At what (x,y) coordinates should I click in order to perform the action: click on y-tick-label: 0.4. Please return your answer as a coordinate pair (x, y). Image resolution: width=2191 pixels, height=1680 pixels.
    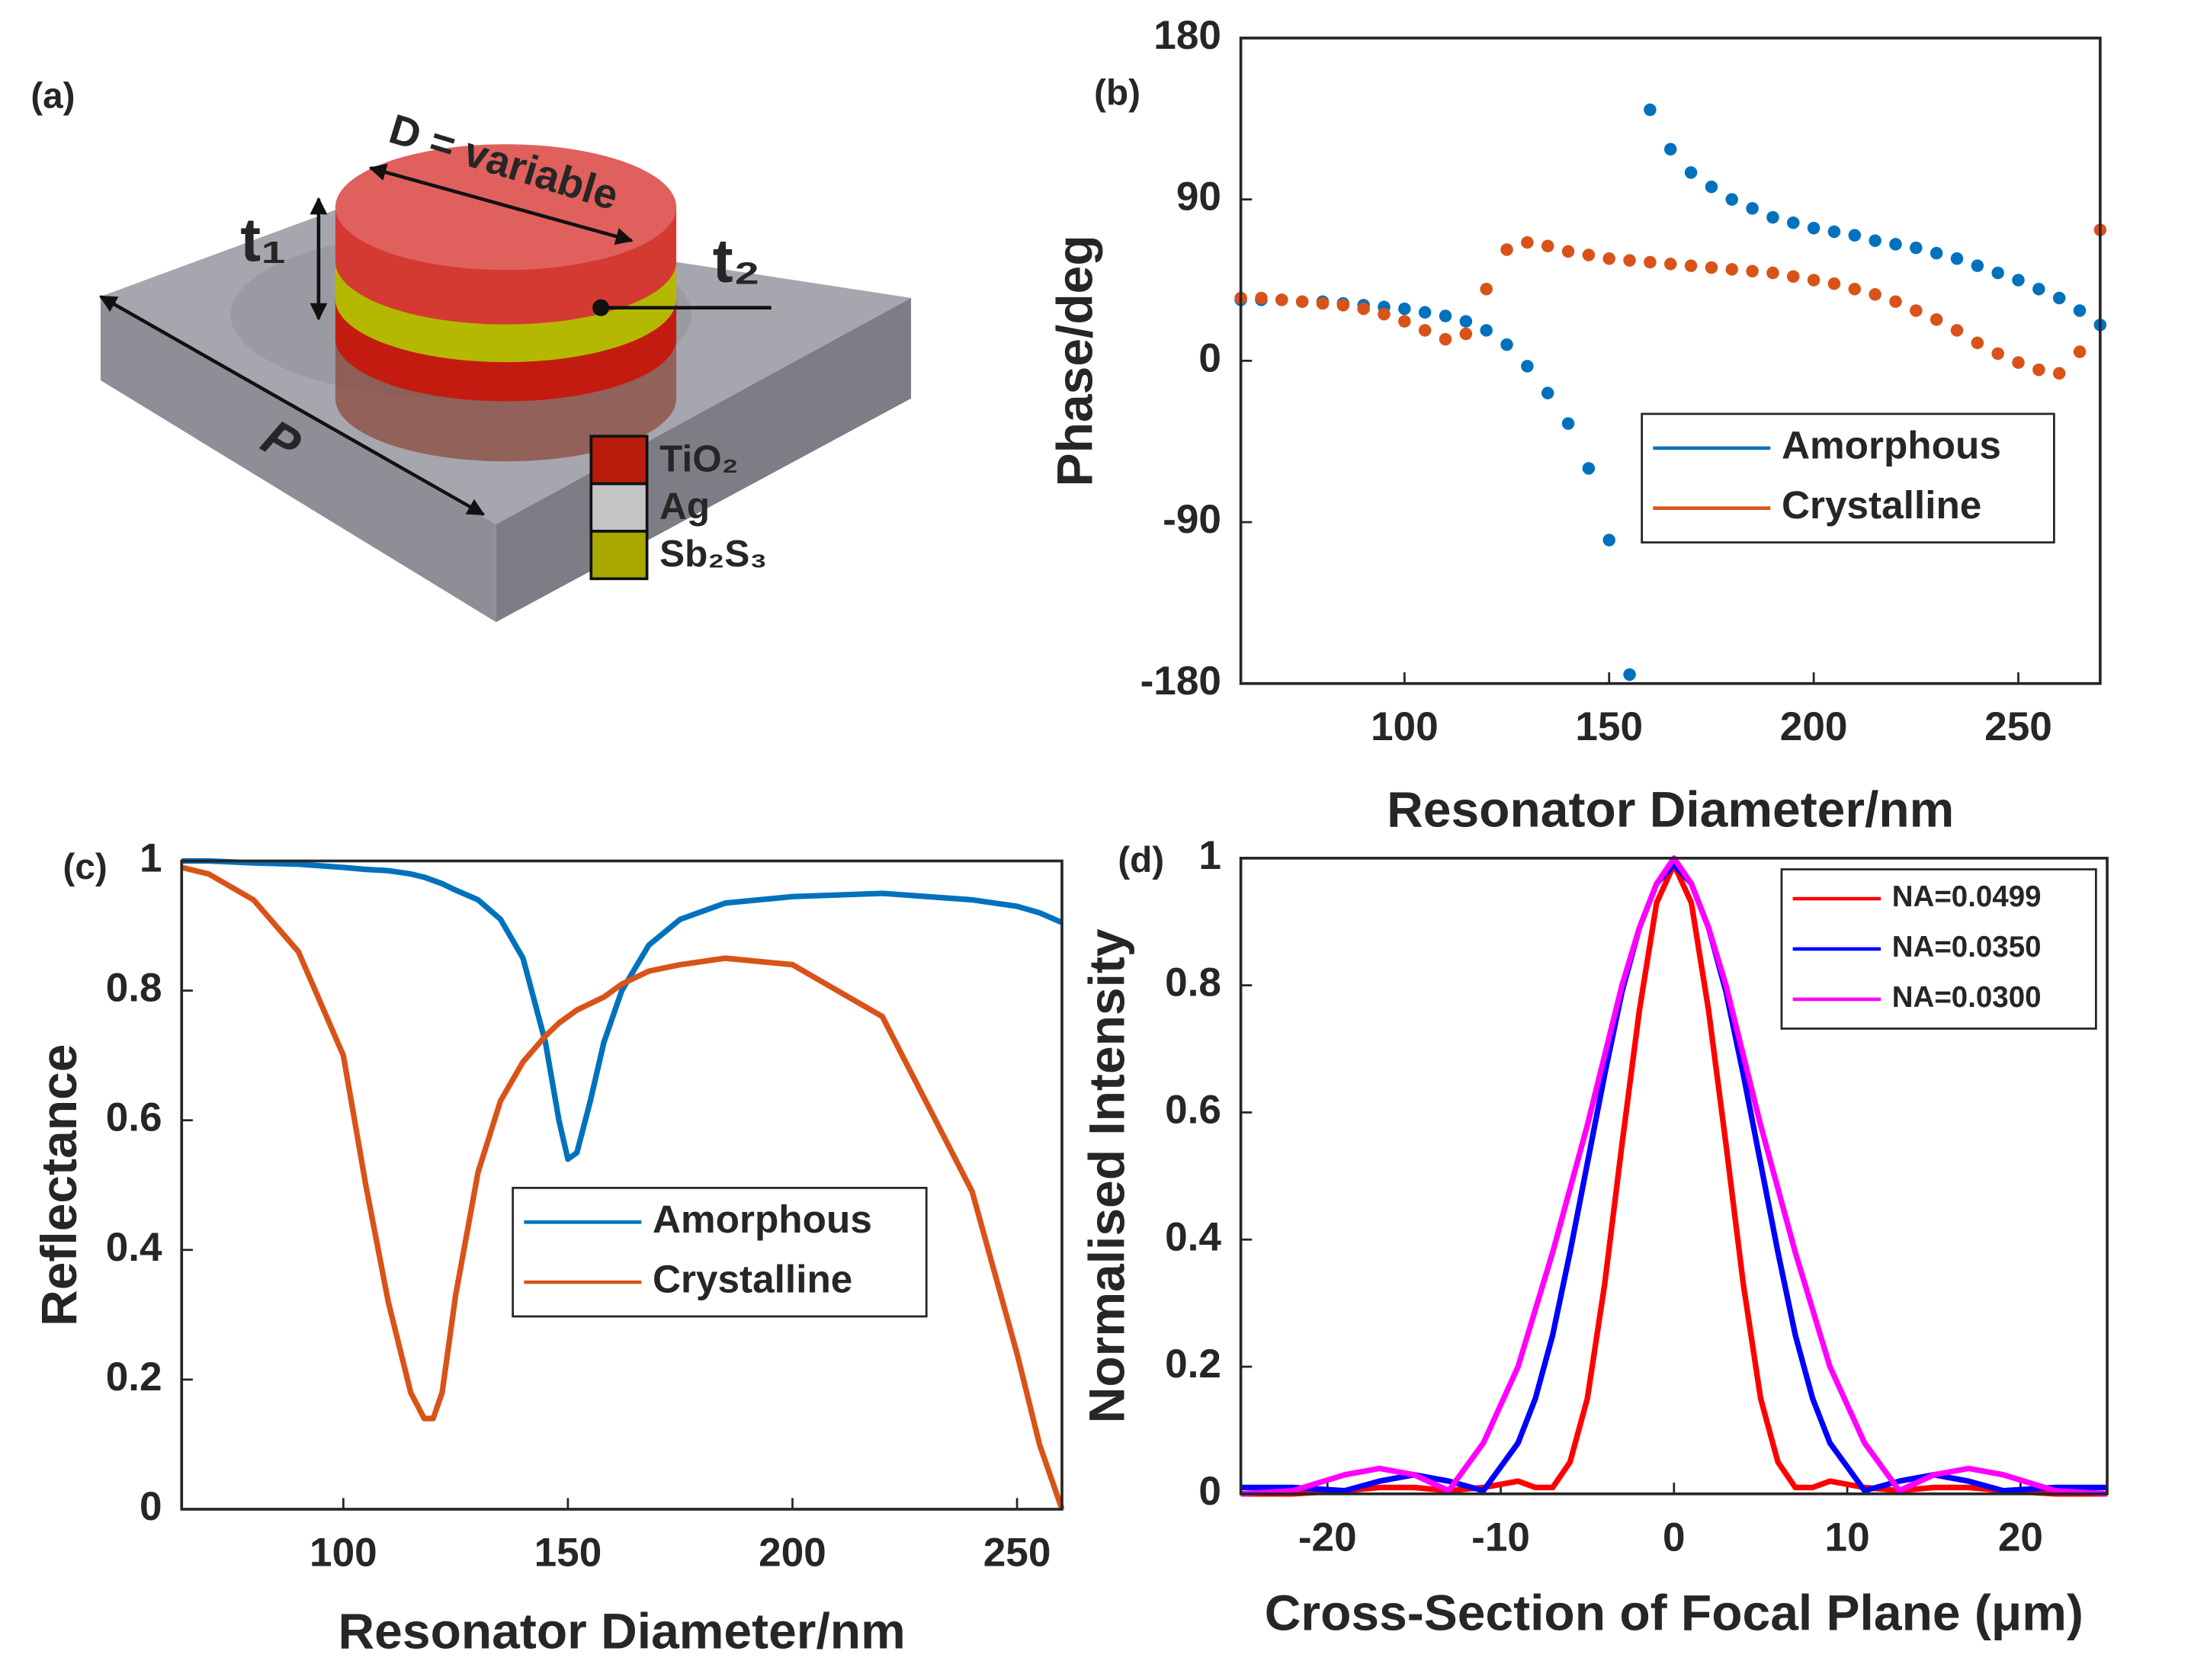
    Looking at the image, I should click on (134, 1247).